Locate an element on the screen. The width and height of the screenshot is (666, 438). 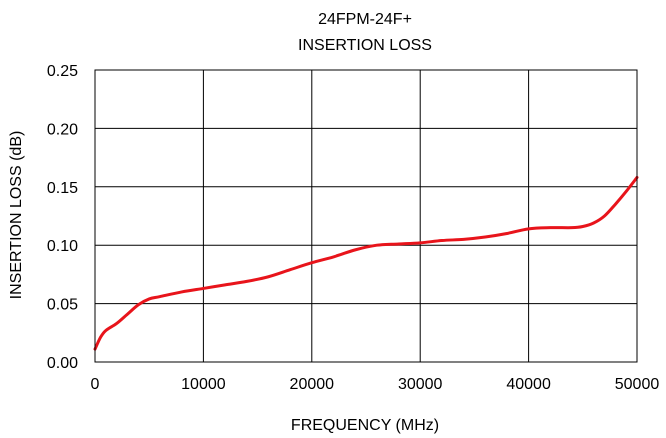
y-tick-label: 0.00 is located at coordinates (62, 363).